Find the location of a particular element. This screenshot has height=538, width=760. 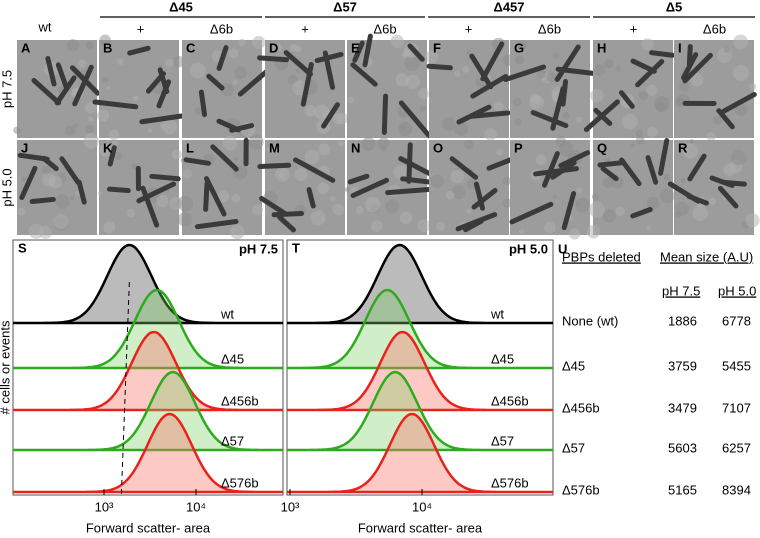

panel-letter: T is located at coordinates (296, 247).